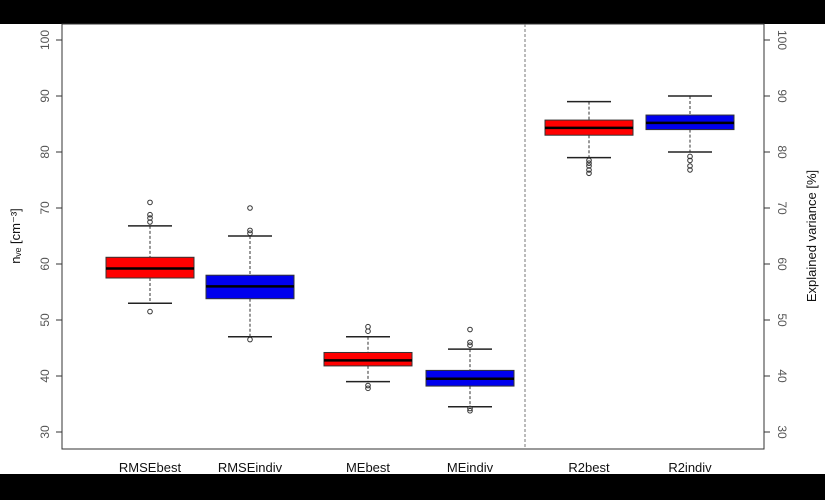 Image resolution: width=825 pixels, height=500 pixels. What do you see at coordinates (250, 274) in the screenshot?
I see `box-RMSEindiv` at bounding box center [250, 274].